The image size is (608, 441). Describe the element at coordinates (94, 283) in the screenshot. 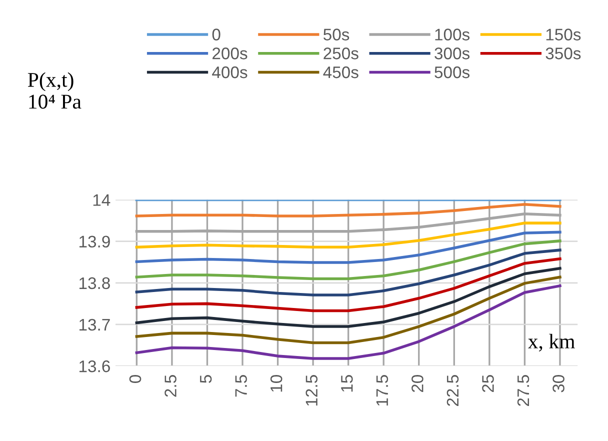

I see `y-tick-label: 13.8` at that location.